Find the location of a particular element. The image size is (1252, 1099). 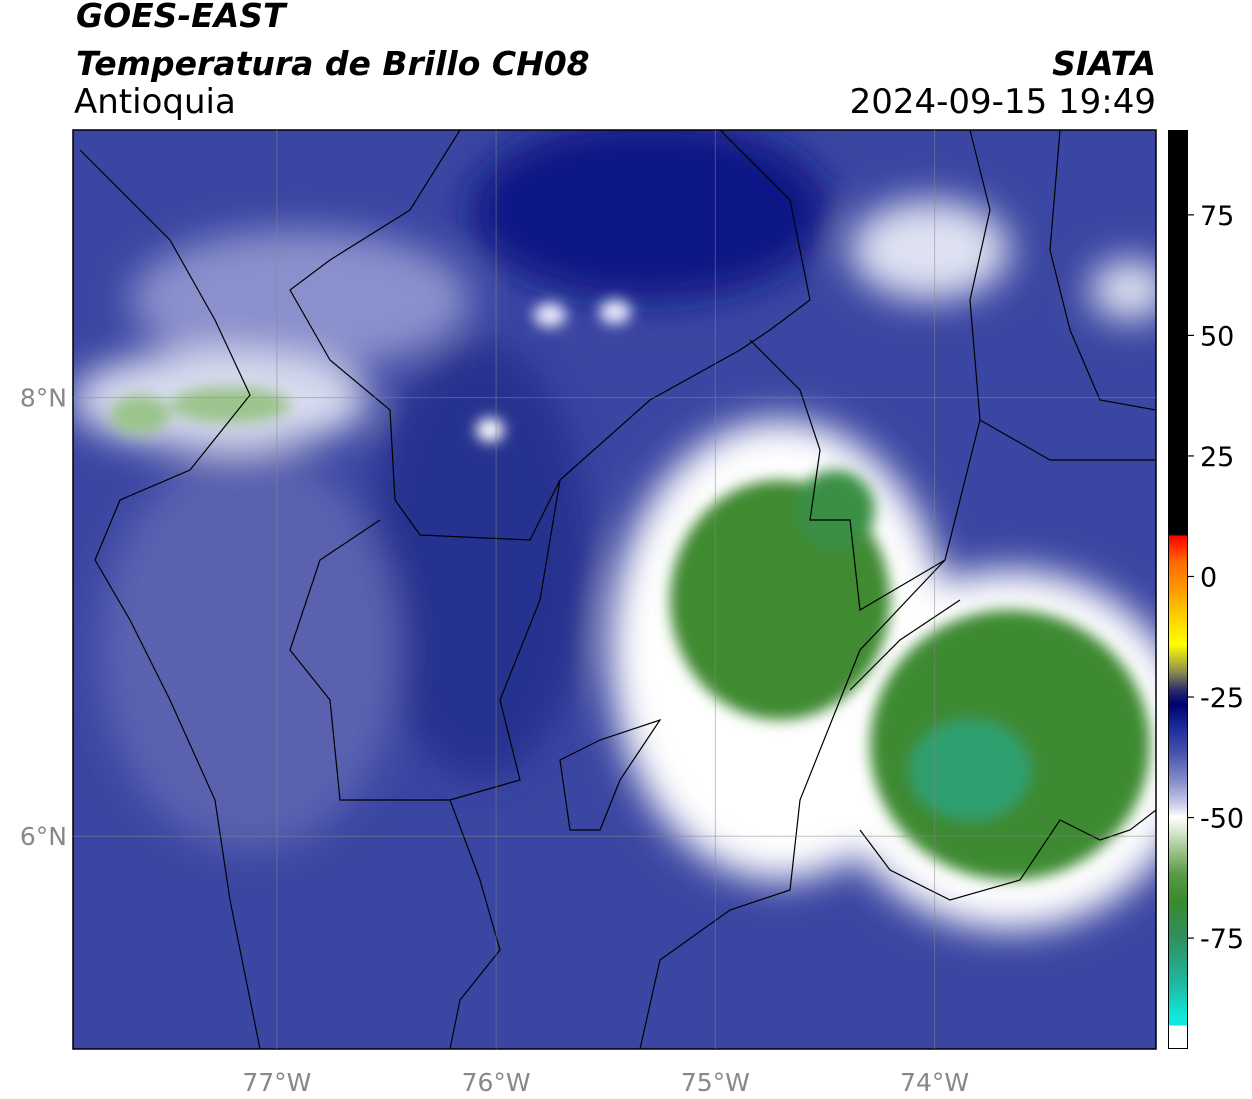

colorbar-tick-label: 0 is located at coordinates (1208, 577).